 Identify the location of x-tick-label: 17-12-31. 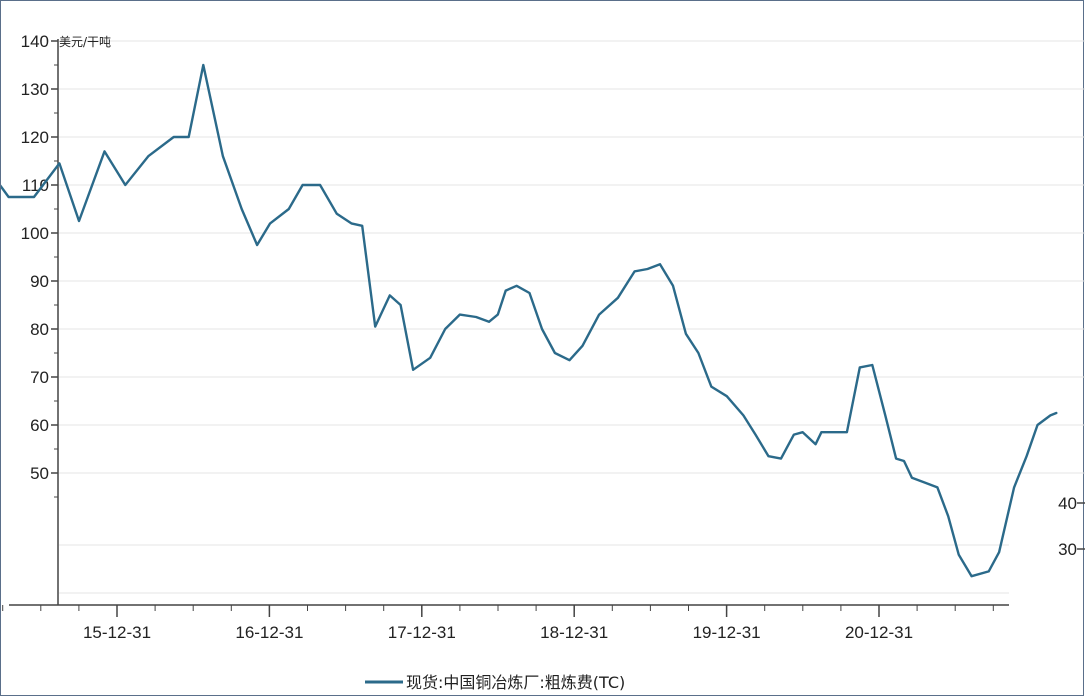
(422, 632).